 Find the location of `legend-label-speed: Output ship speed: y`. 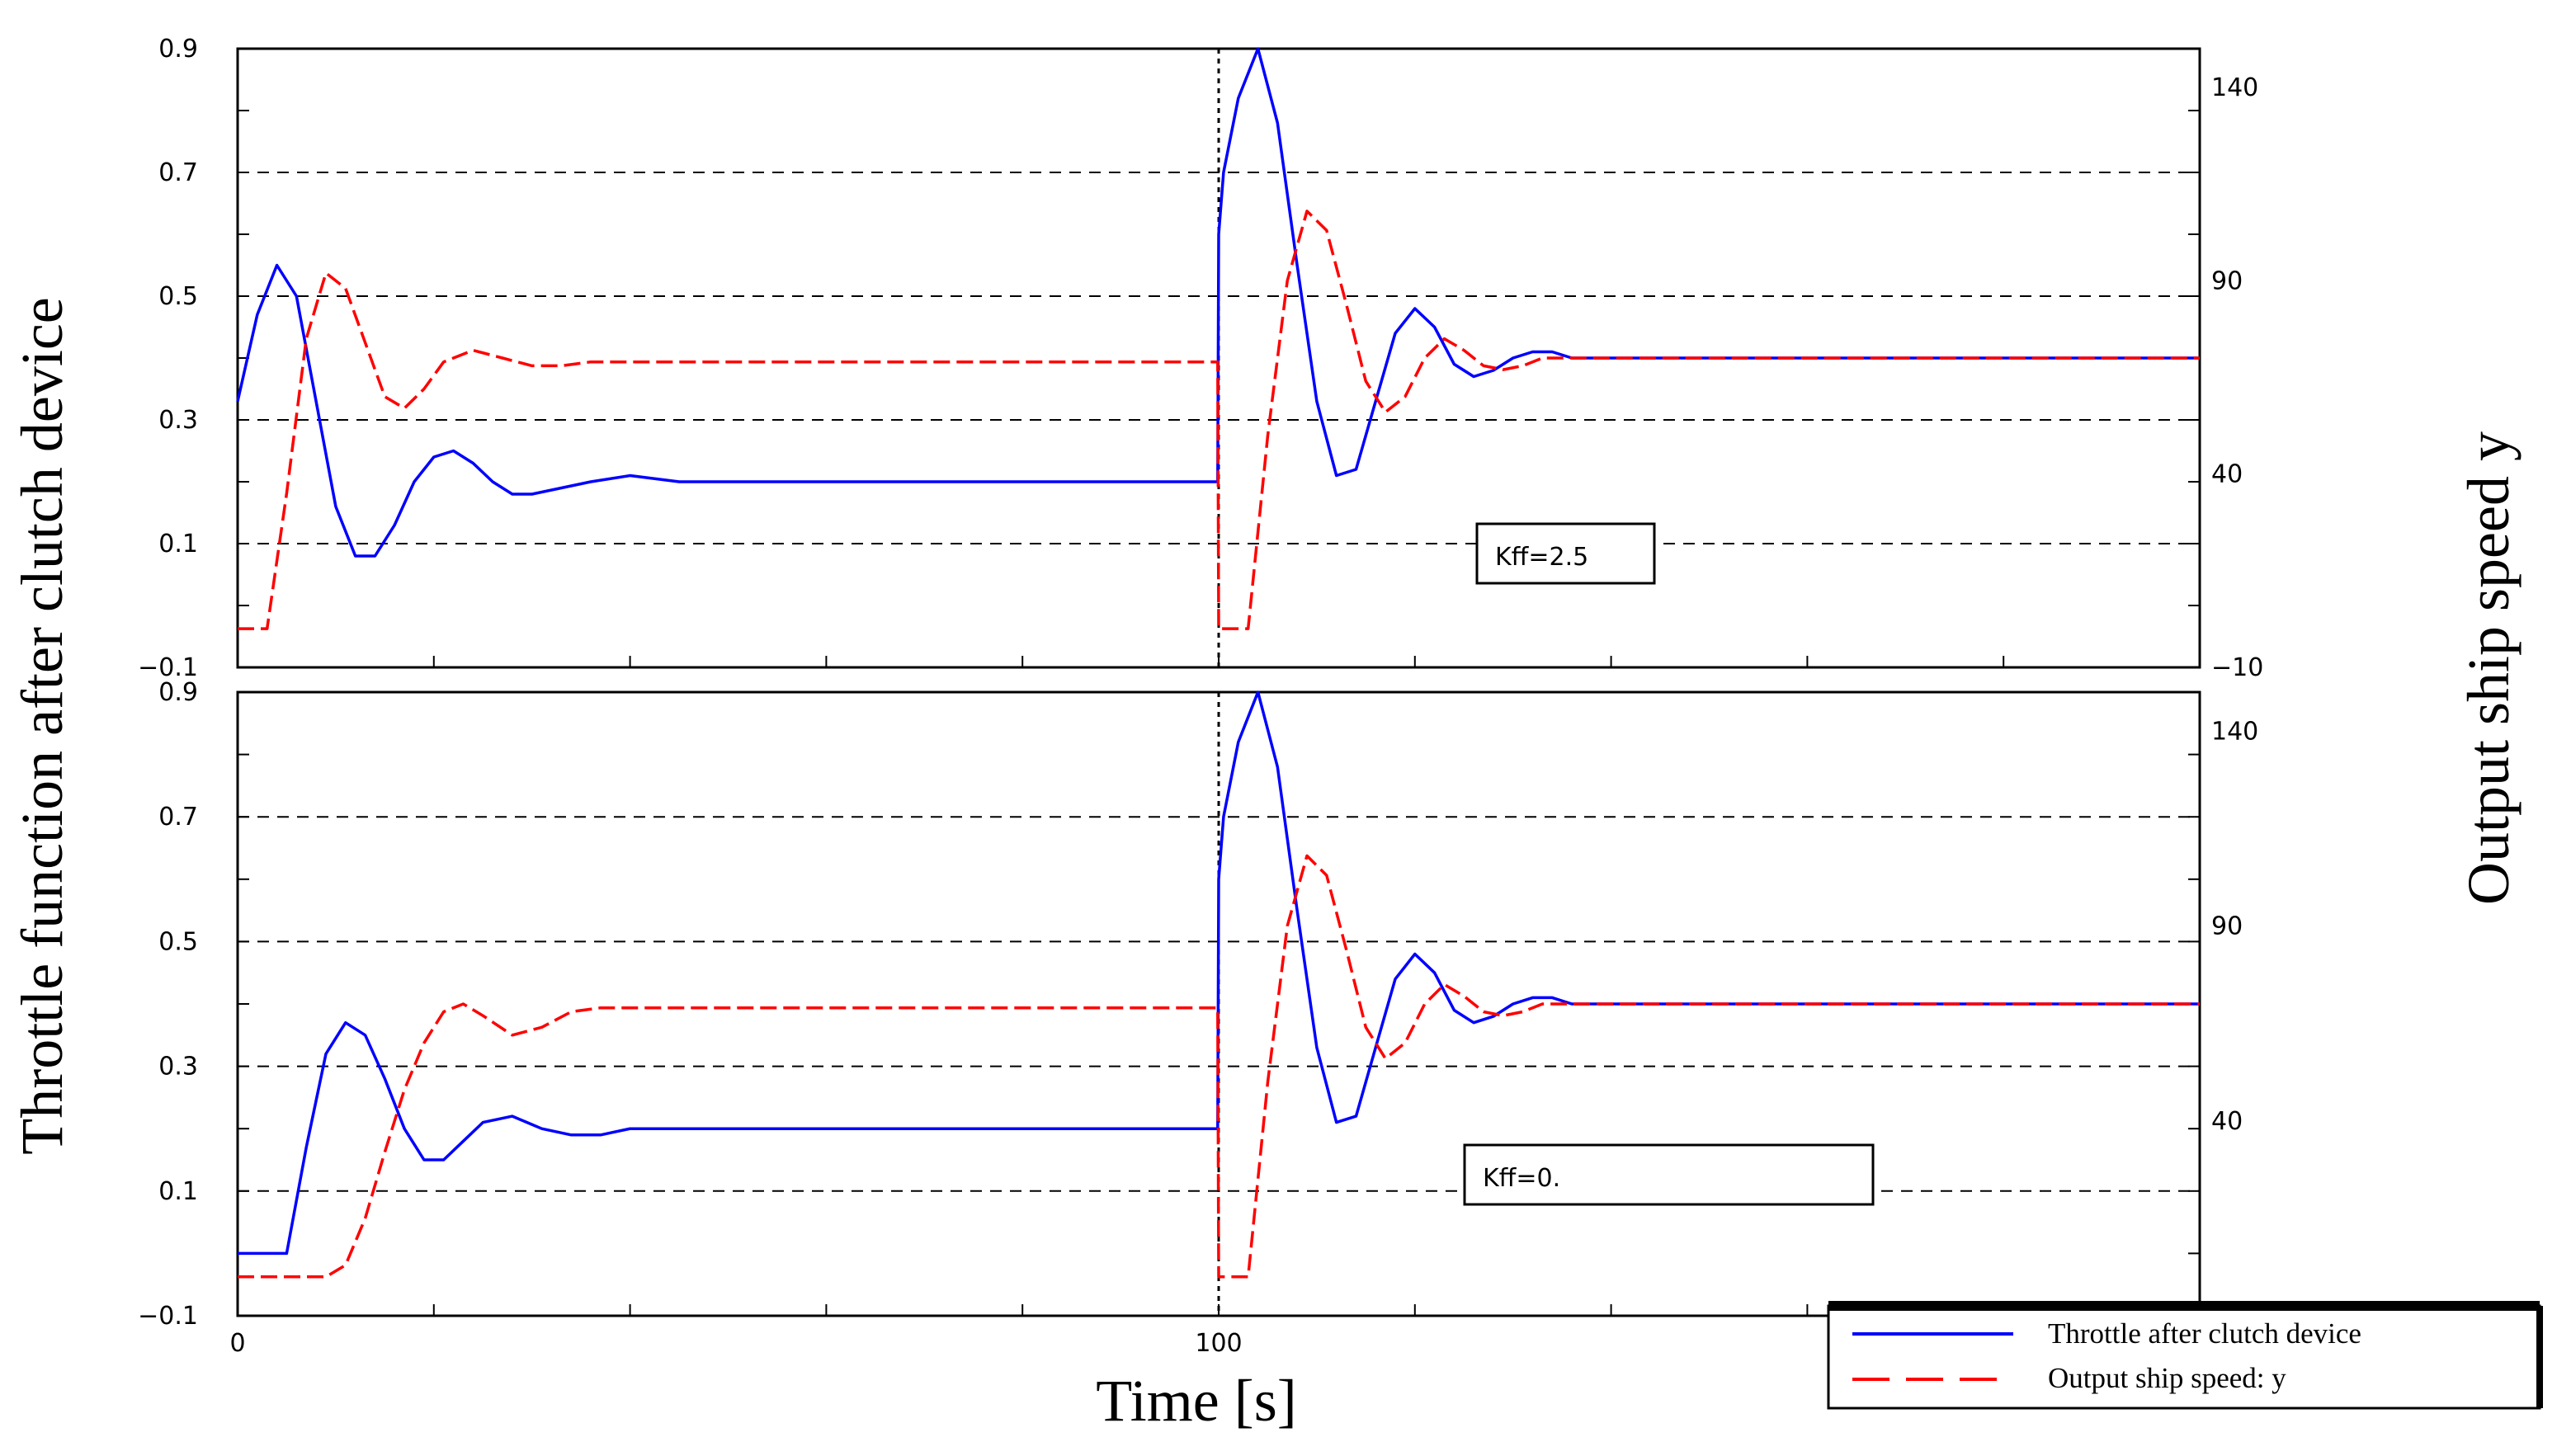

legend-label-speed: Output ship speed: y is located at coordinates (2167, 1378).